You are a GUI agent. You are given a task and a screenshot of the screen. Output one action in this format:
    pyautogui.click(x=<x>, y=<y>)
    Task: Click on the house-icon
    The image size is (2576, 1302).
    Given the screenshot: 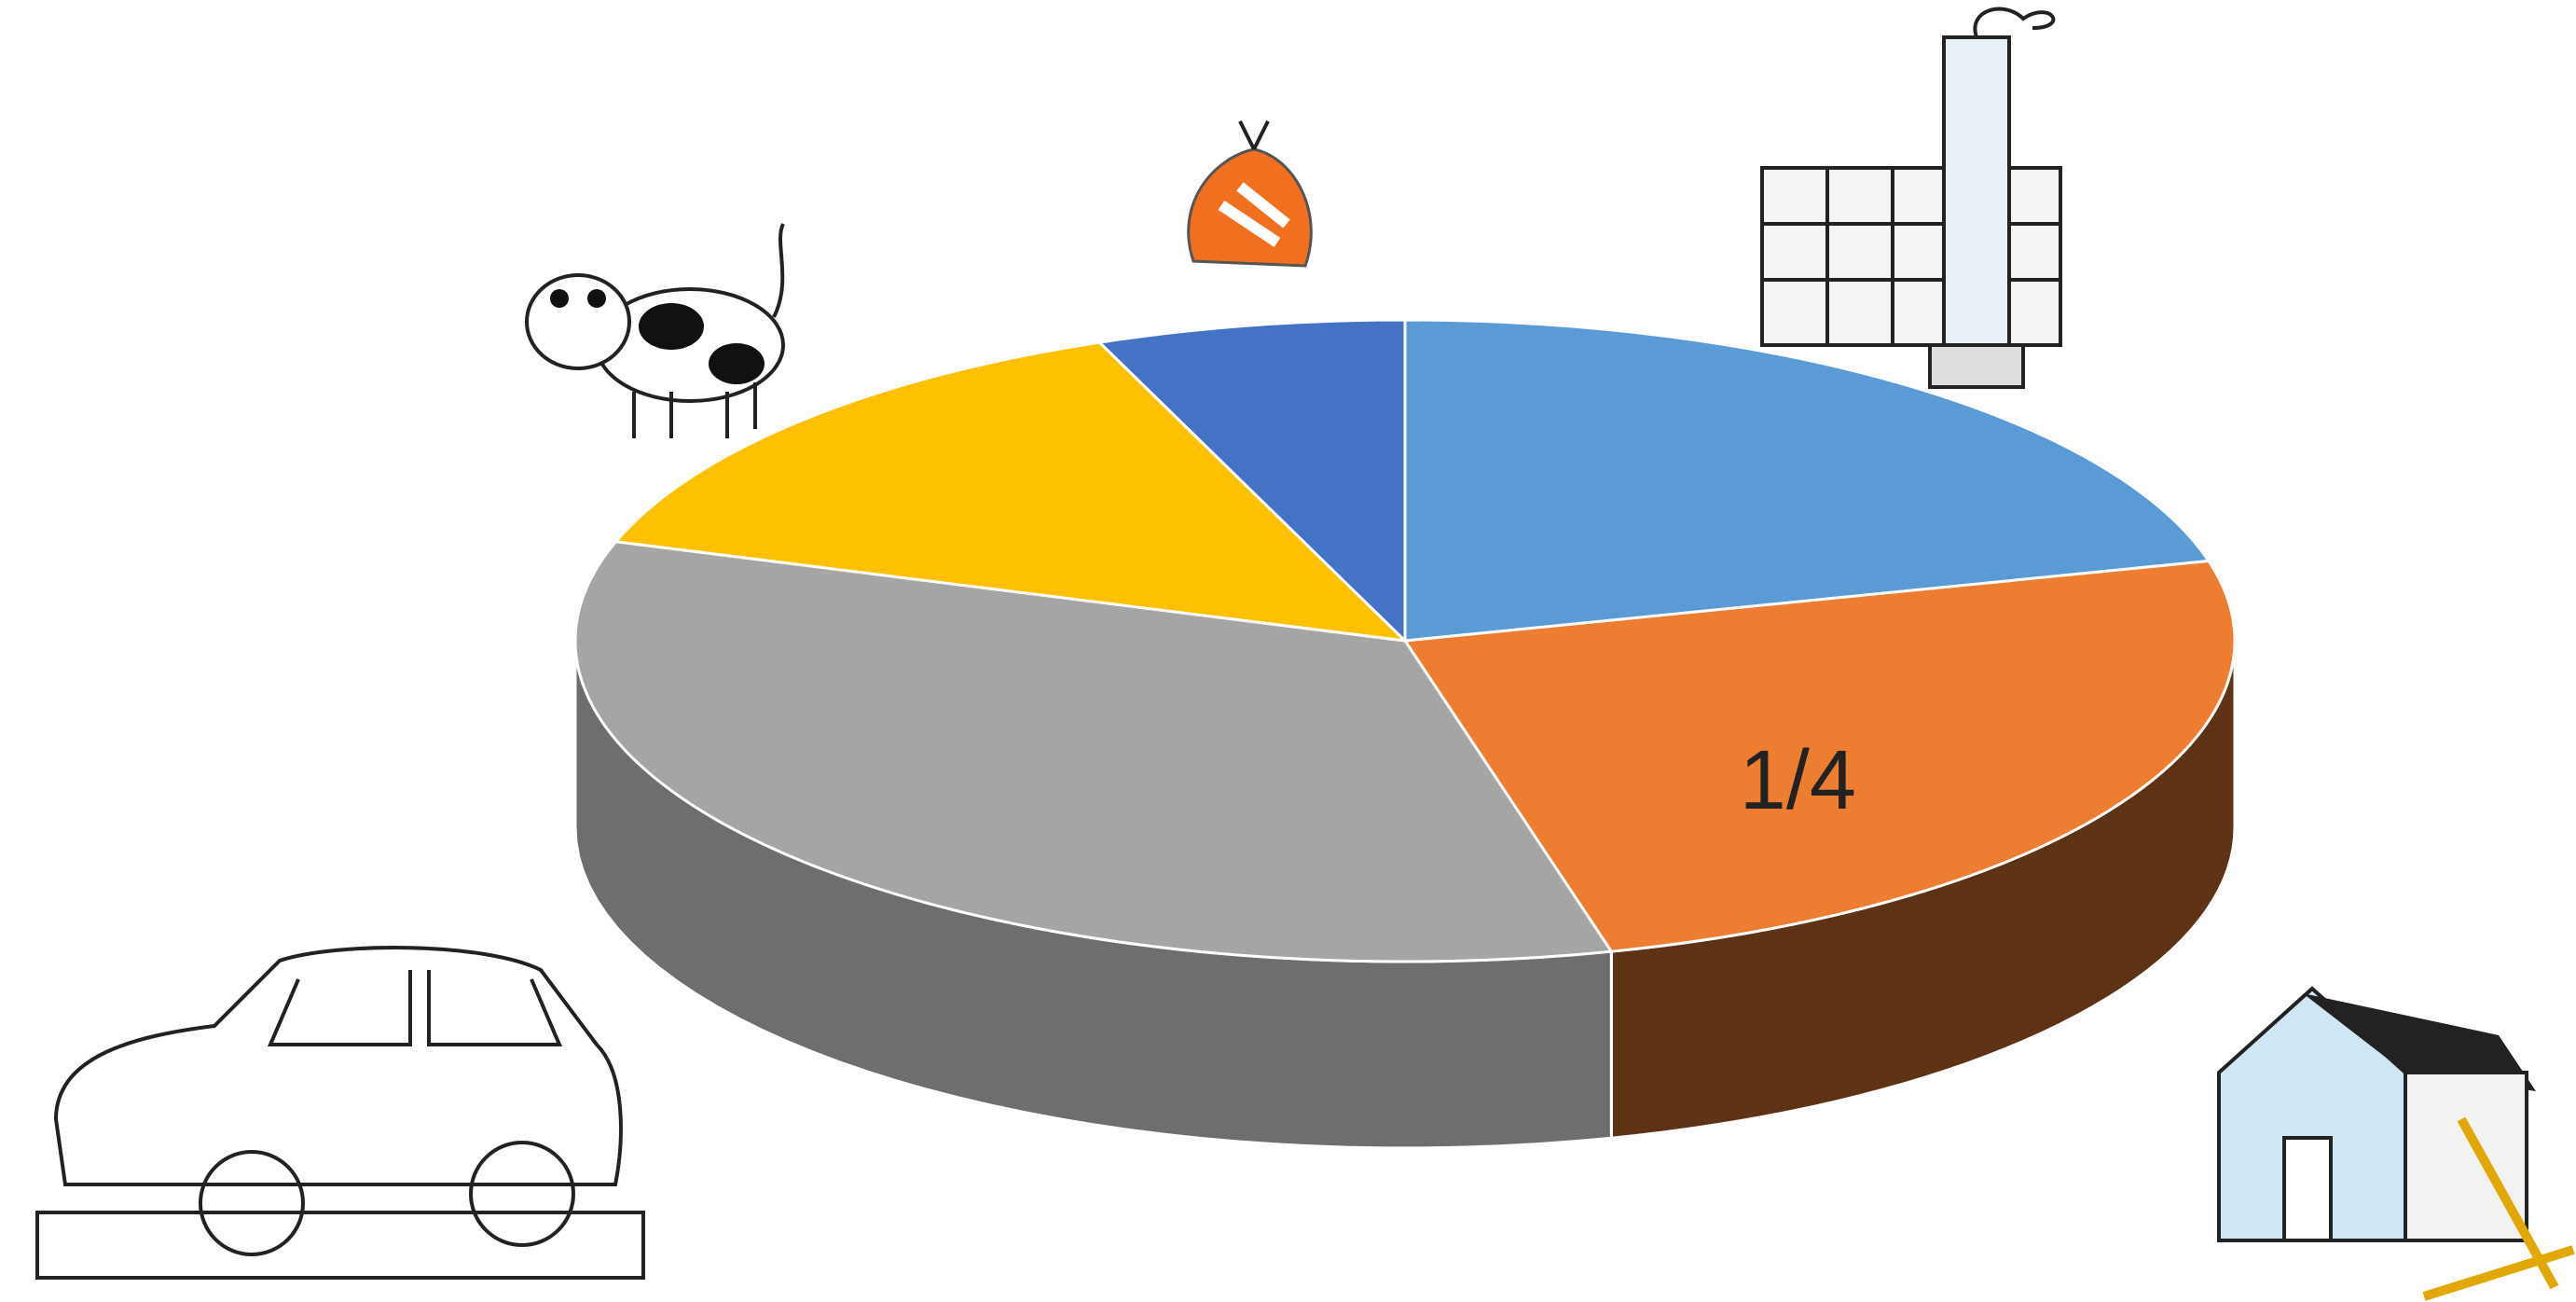 What is the action you would take?
    pyautogui.click(x=2396, y=1143)
    